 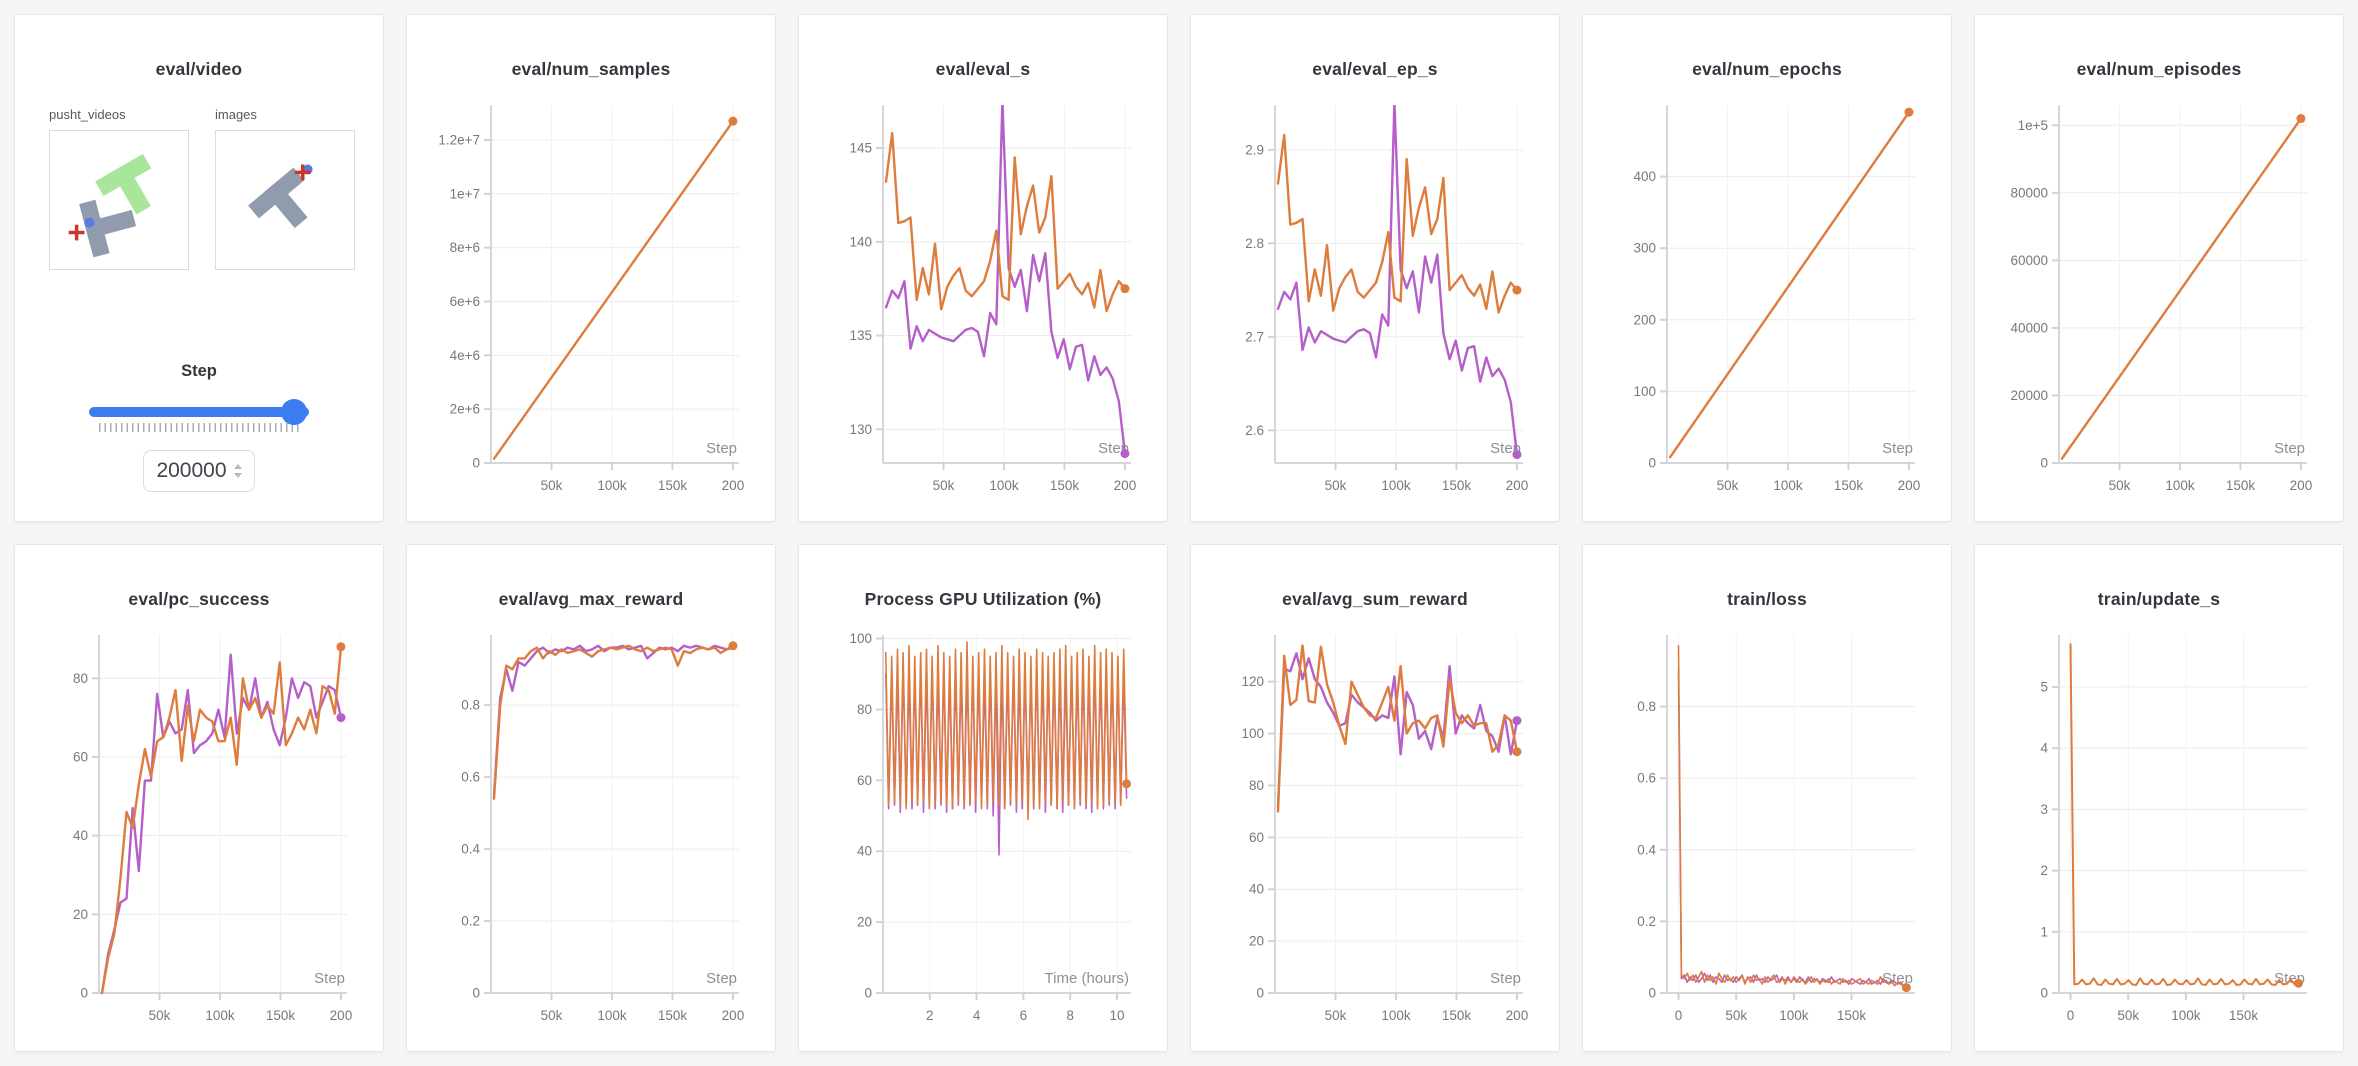 What do you see at coordinates (2029, 260) in the screenshot?
I see `y-tick-label: 60000` at bounding box center [2029, 260].